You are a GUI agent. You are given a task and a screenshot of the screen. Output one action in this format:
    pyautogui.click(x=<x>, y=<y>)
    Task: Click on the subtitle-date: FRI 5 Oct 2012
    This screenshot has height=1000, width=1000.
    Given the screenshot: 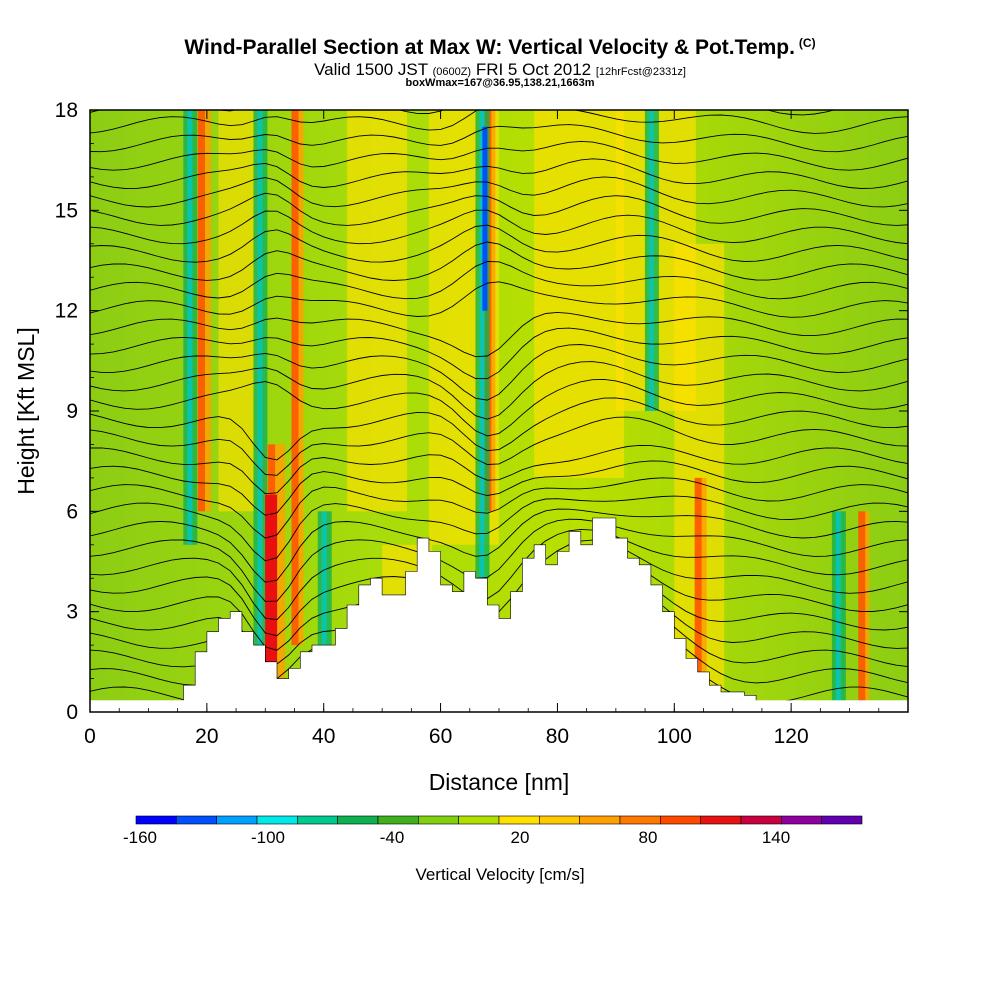 What is the action you would take?
    pyautogui.click(x=533, y=69)
    